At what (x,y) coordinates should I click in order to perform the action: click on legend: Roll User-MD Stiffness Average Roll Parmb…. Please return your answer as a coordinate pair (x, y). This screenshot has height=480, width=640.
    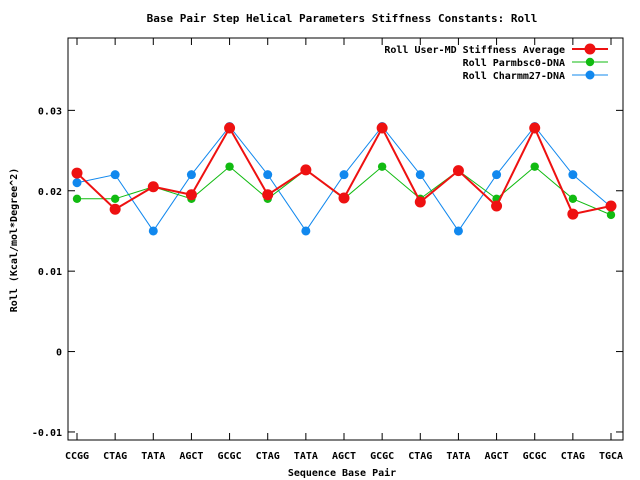
    Looking at the image, I should click on (496, 62).